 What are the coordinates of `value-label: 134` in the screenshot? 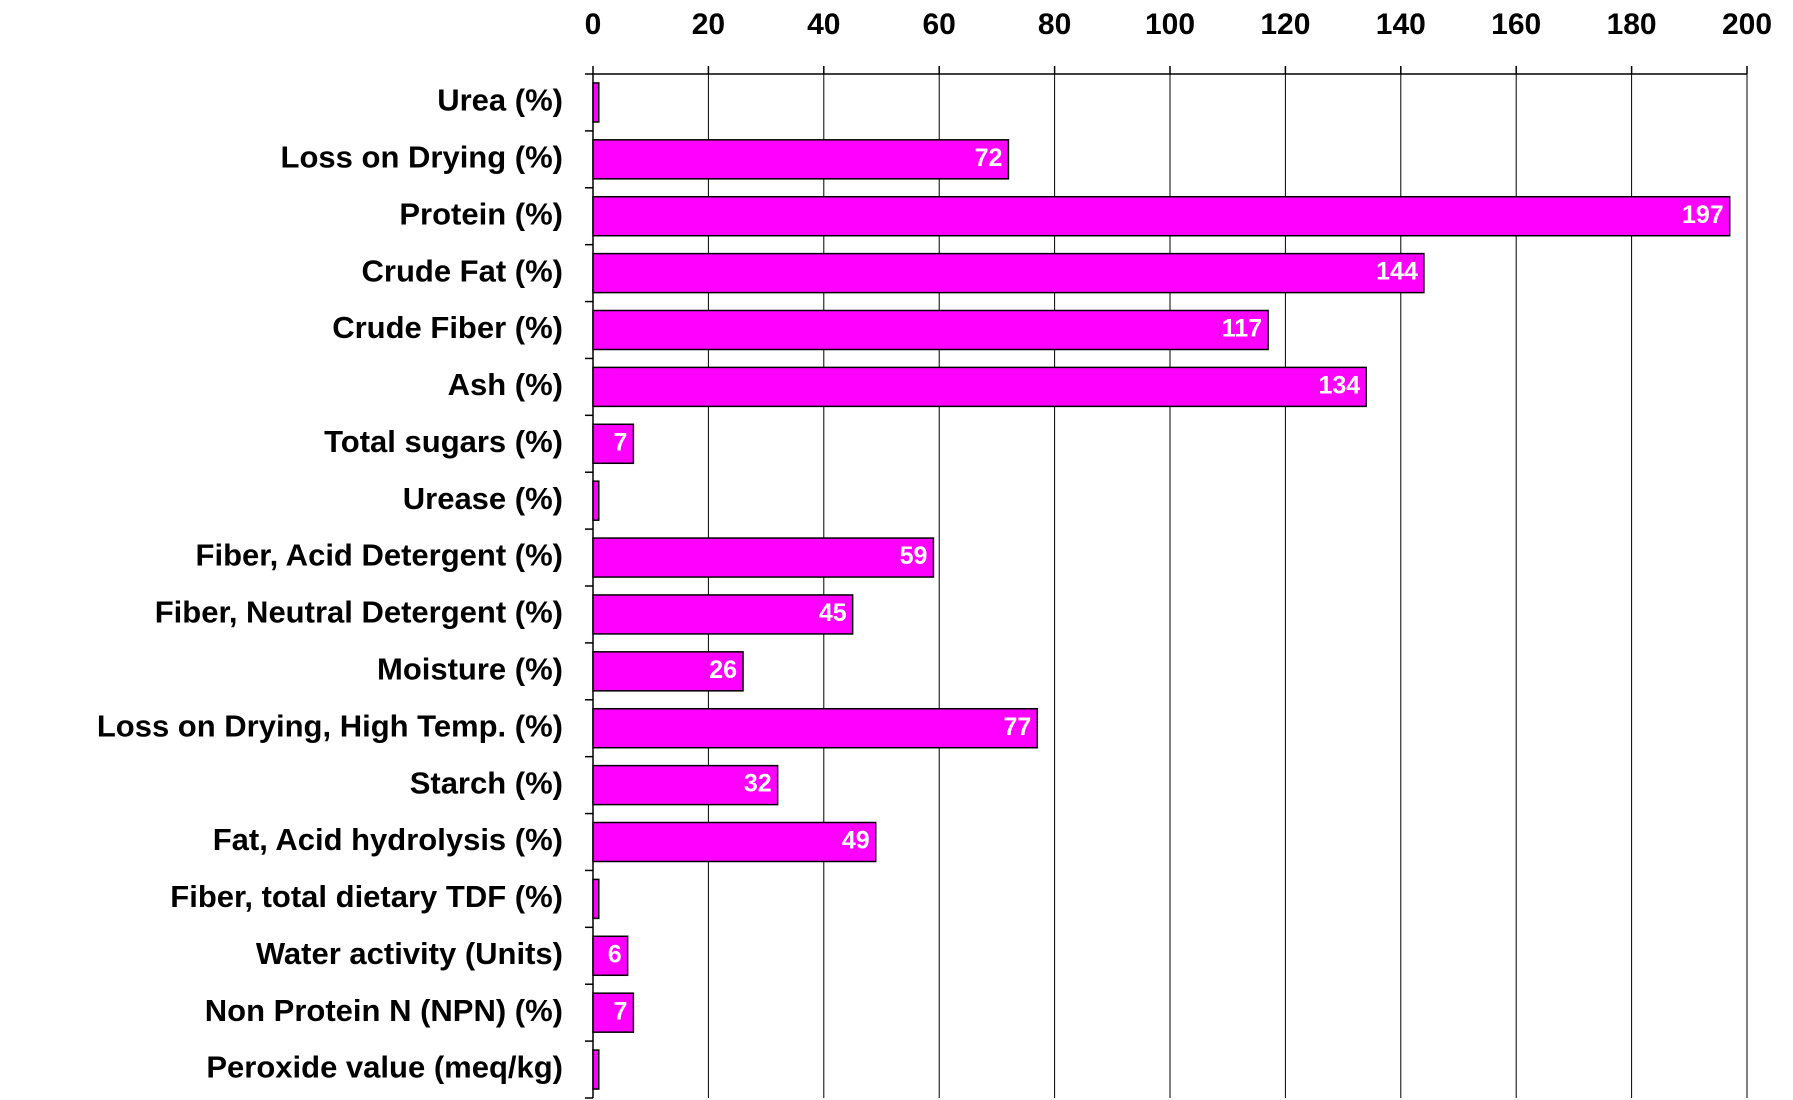 It's located at (1339, 385).